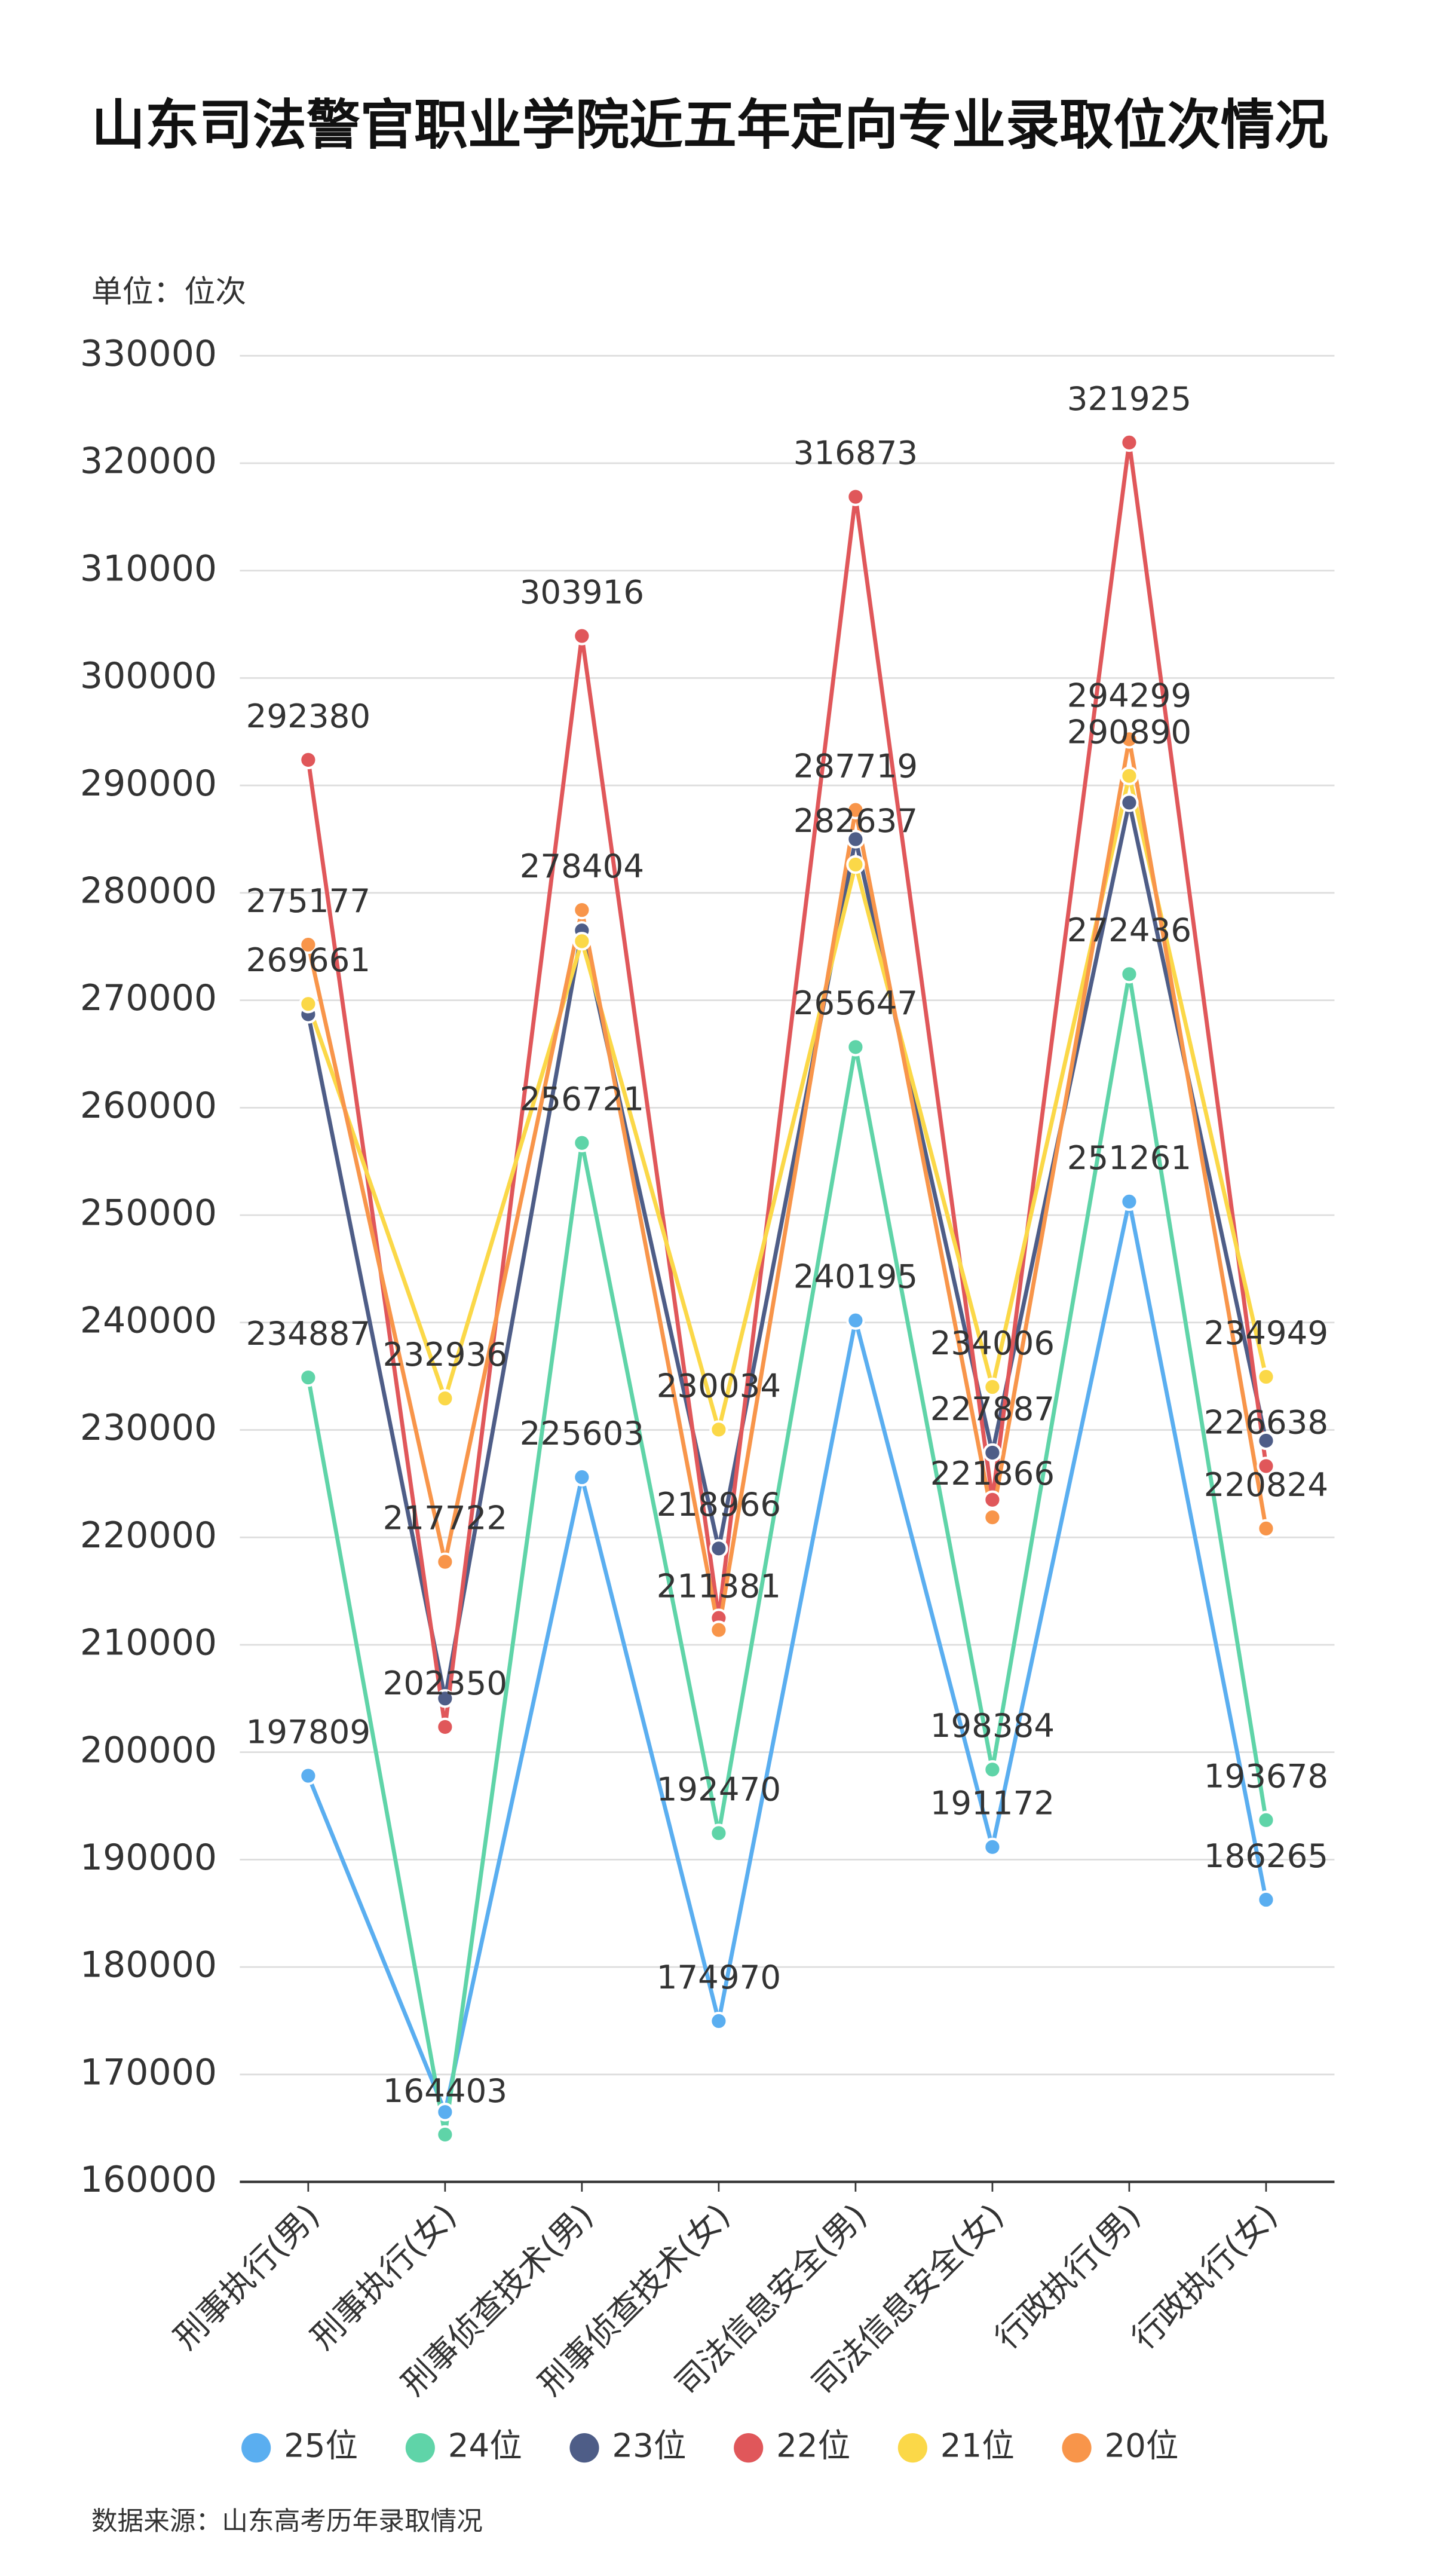 Image resolution: width=1434 pixels, height=2576 pixels. What do you see at coordinates (992, 1473) in the screenshot?
I see `data-label: 221866` at bounding box center [992, 1473].